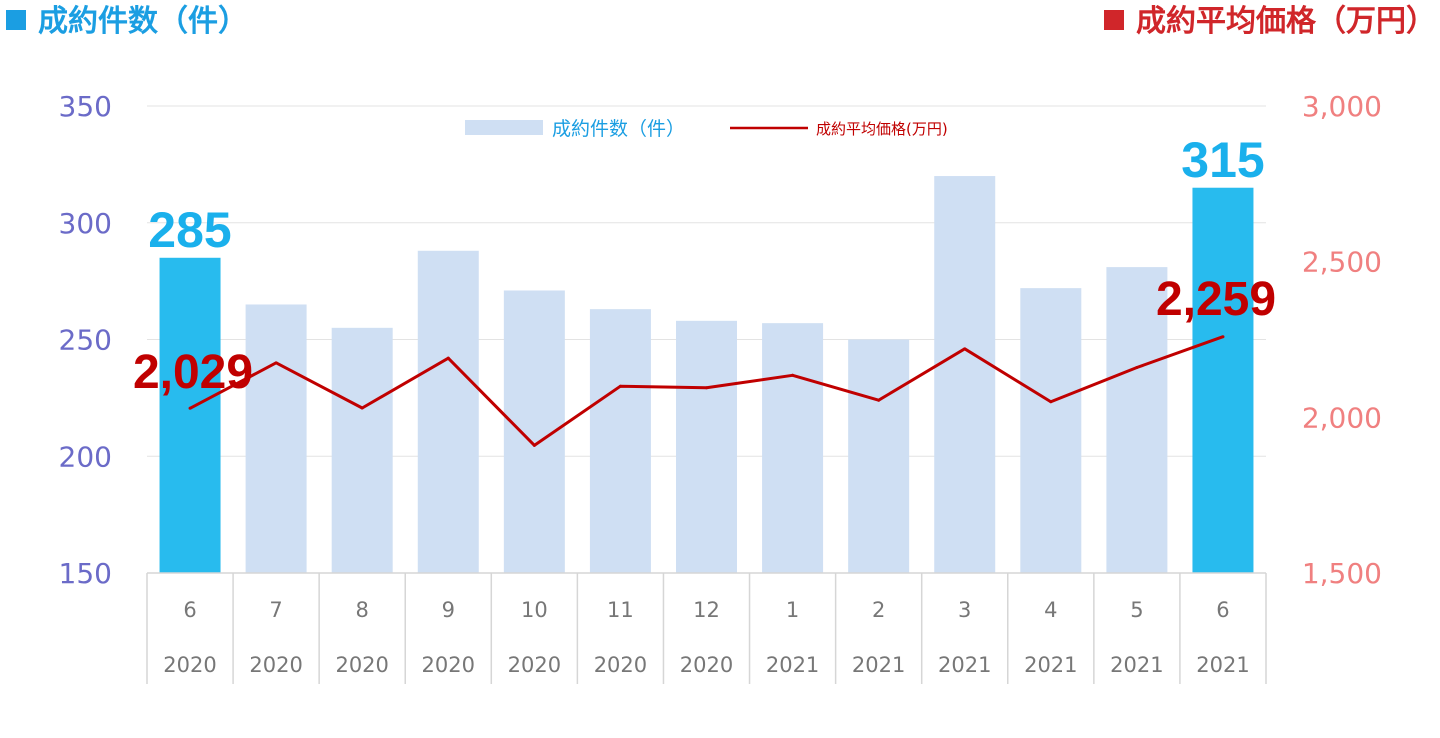  What do you see at coordinates (964, 610) in the screenshot?
I see `category-month-label: 3` at bounding box center [964, 610].